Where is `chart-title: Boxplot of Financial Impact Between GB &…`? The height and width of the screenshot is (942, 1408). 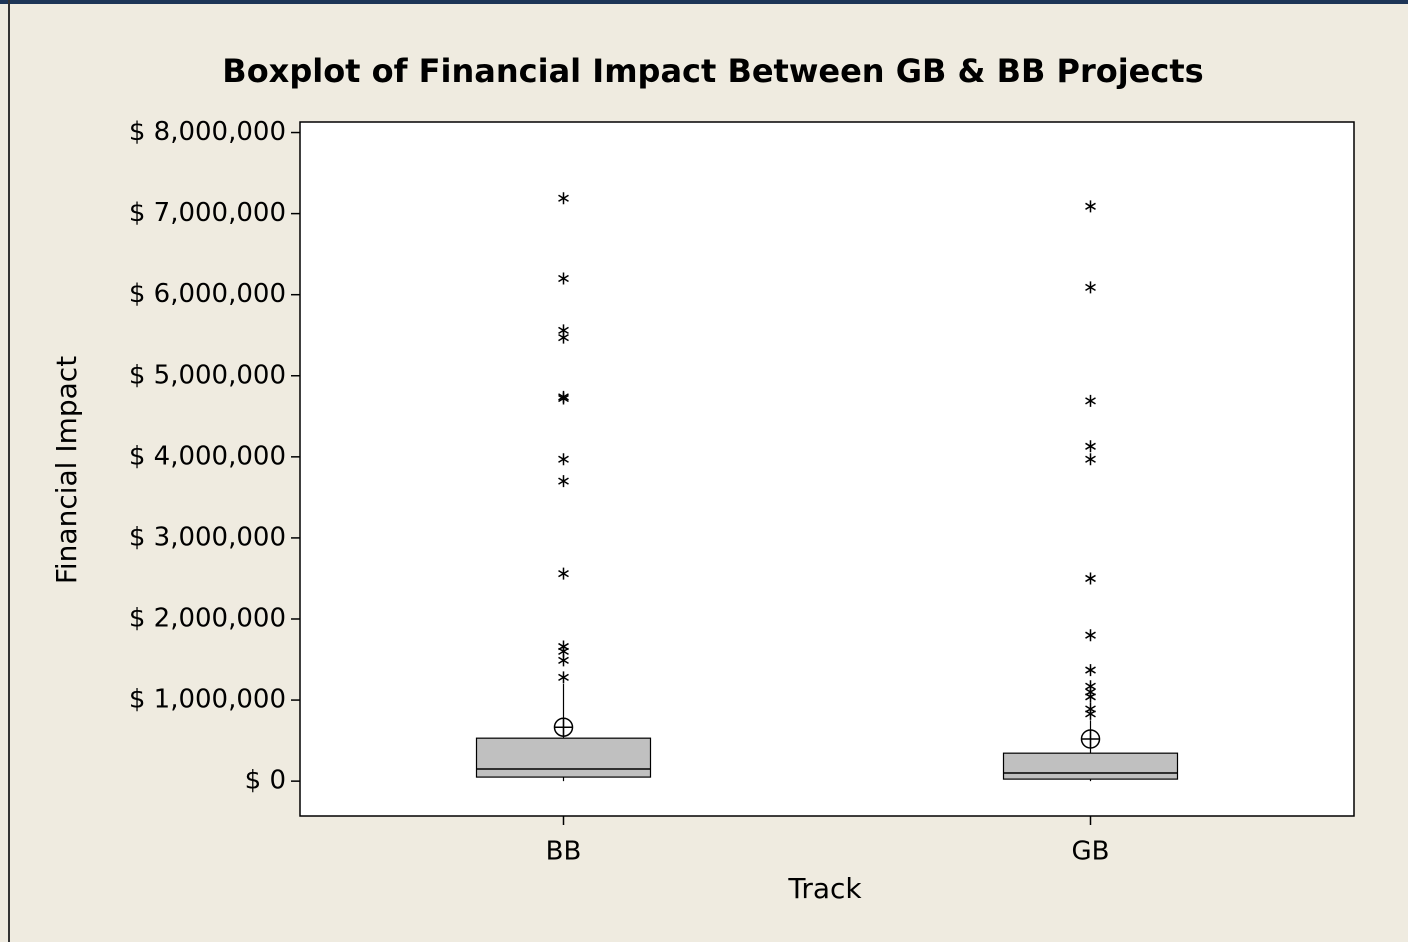 chart-title: Boxplot of Financial Impact Between GB &… is located at coordinates (712, 71).